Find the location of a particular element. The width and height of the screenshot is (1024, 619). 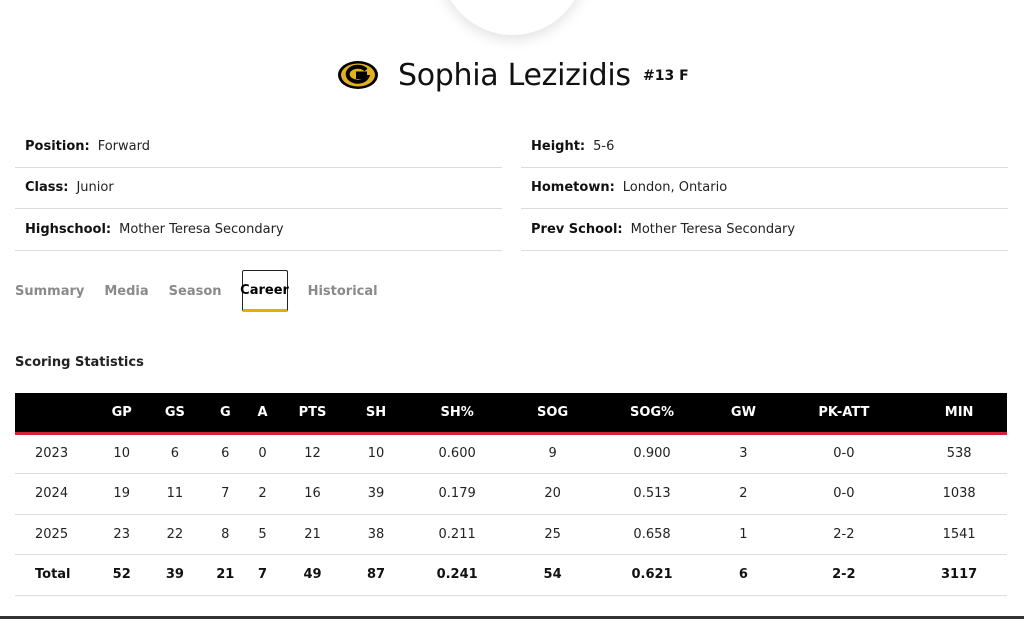

column-header: MIN is located at coordinates (959, 412).